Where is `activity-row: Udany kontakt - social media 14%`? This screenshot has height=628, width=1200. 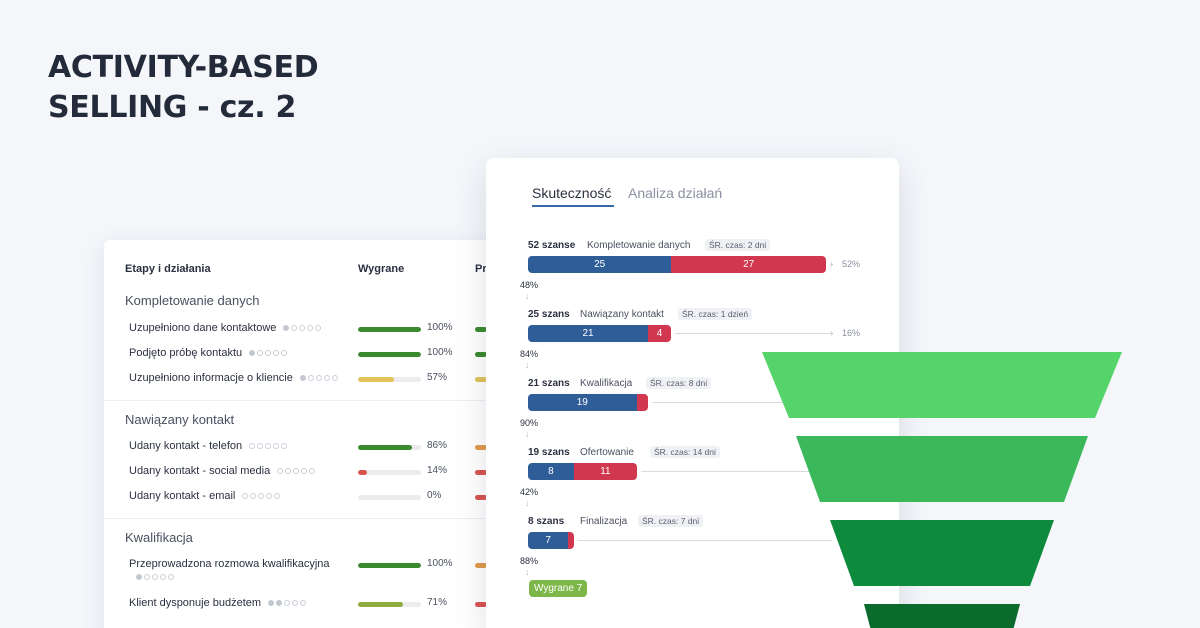 activity-row: Udany kontakt - social media 14% is located at coordinates (304, 473).